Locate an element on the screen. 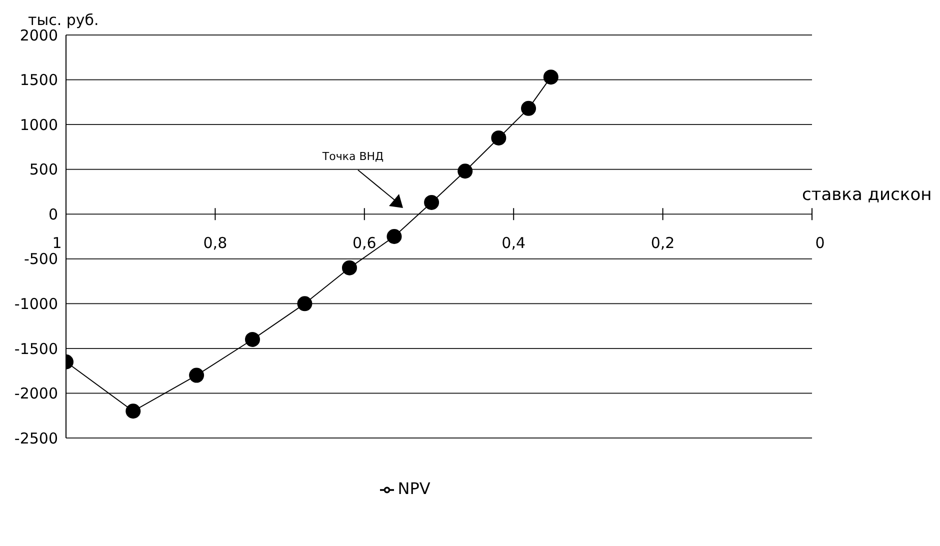 Image resolution: width=940 pixels, height=546 pixels. y-tick-label: 1000 is located at coordinates (39, 125).